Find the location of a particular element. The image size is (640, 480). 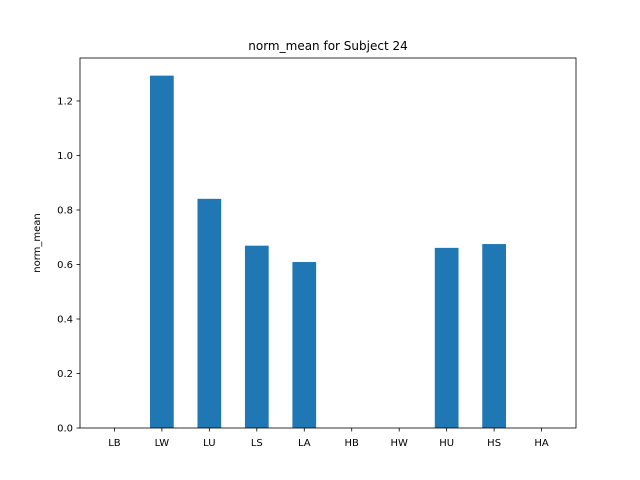

bar-hs is located at coordinates (494, 336).